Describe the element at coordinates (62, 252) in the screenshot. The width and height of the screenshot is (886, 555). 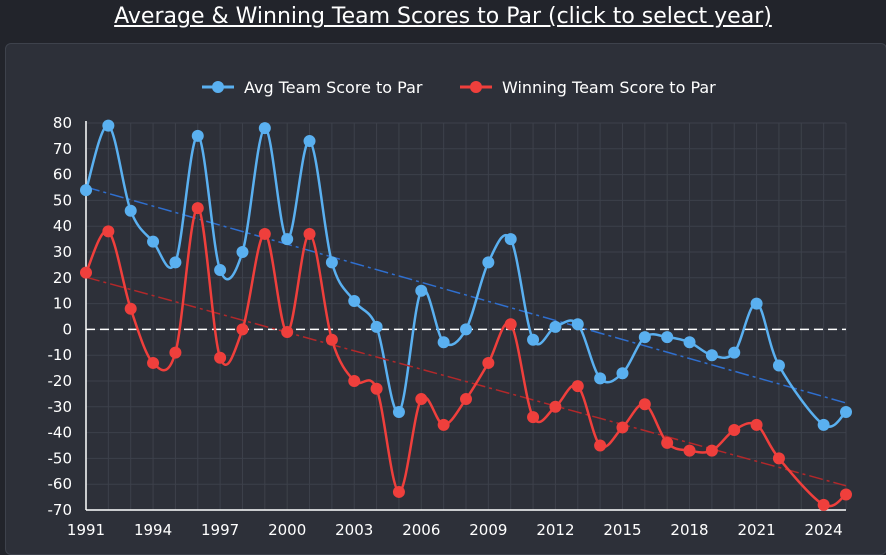
I see `y-tick-label: 30` at that location.